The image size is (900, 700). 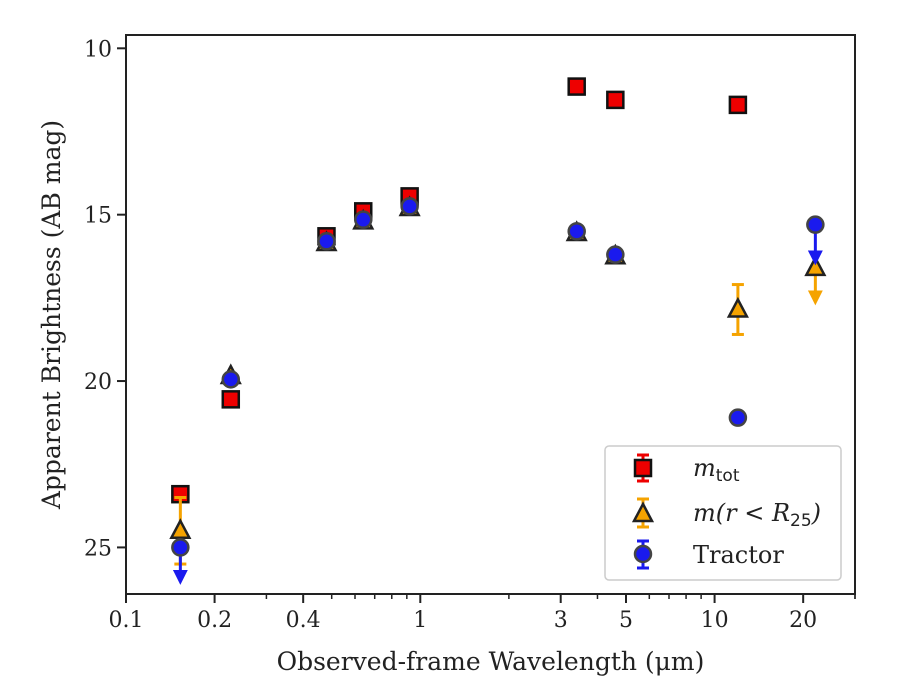 I want to click on legend-tractor-marker, so click(x=643, y=554).